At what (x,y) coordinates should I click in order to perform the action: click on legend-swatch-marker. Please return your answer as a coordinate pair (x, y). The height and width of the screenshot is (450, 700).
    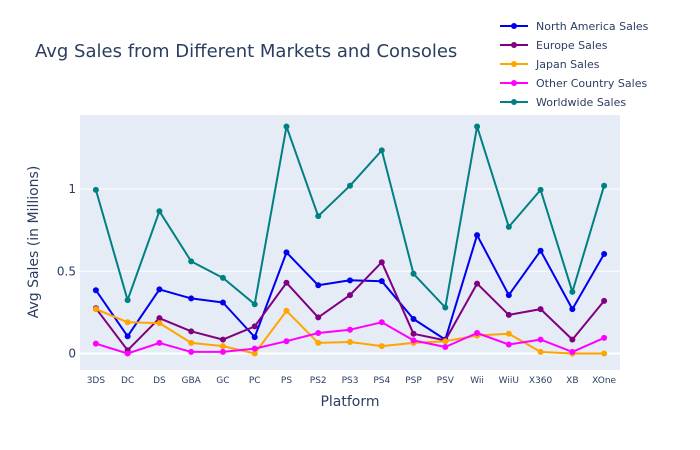
    Looking at the image, I should click on (514, 83).